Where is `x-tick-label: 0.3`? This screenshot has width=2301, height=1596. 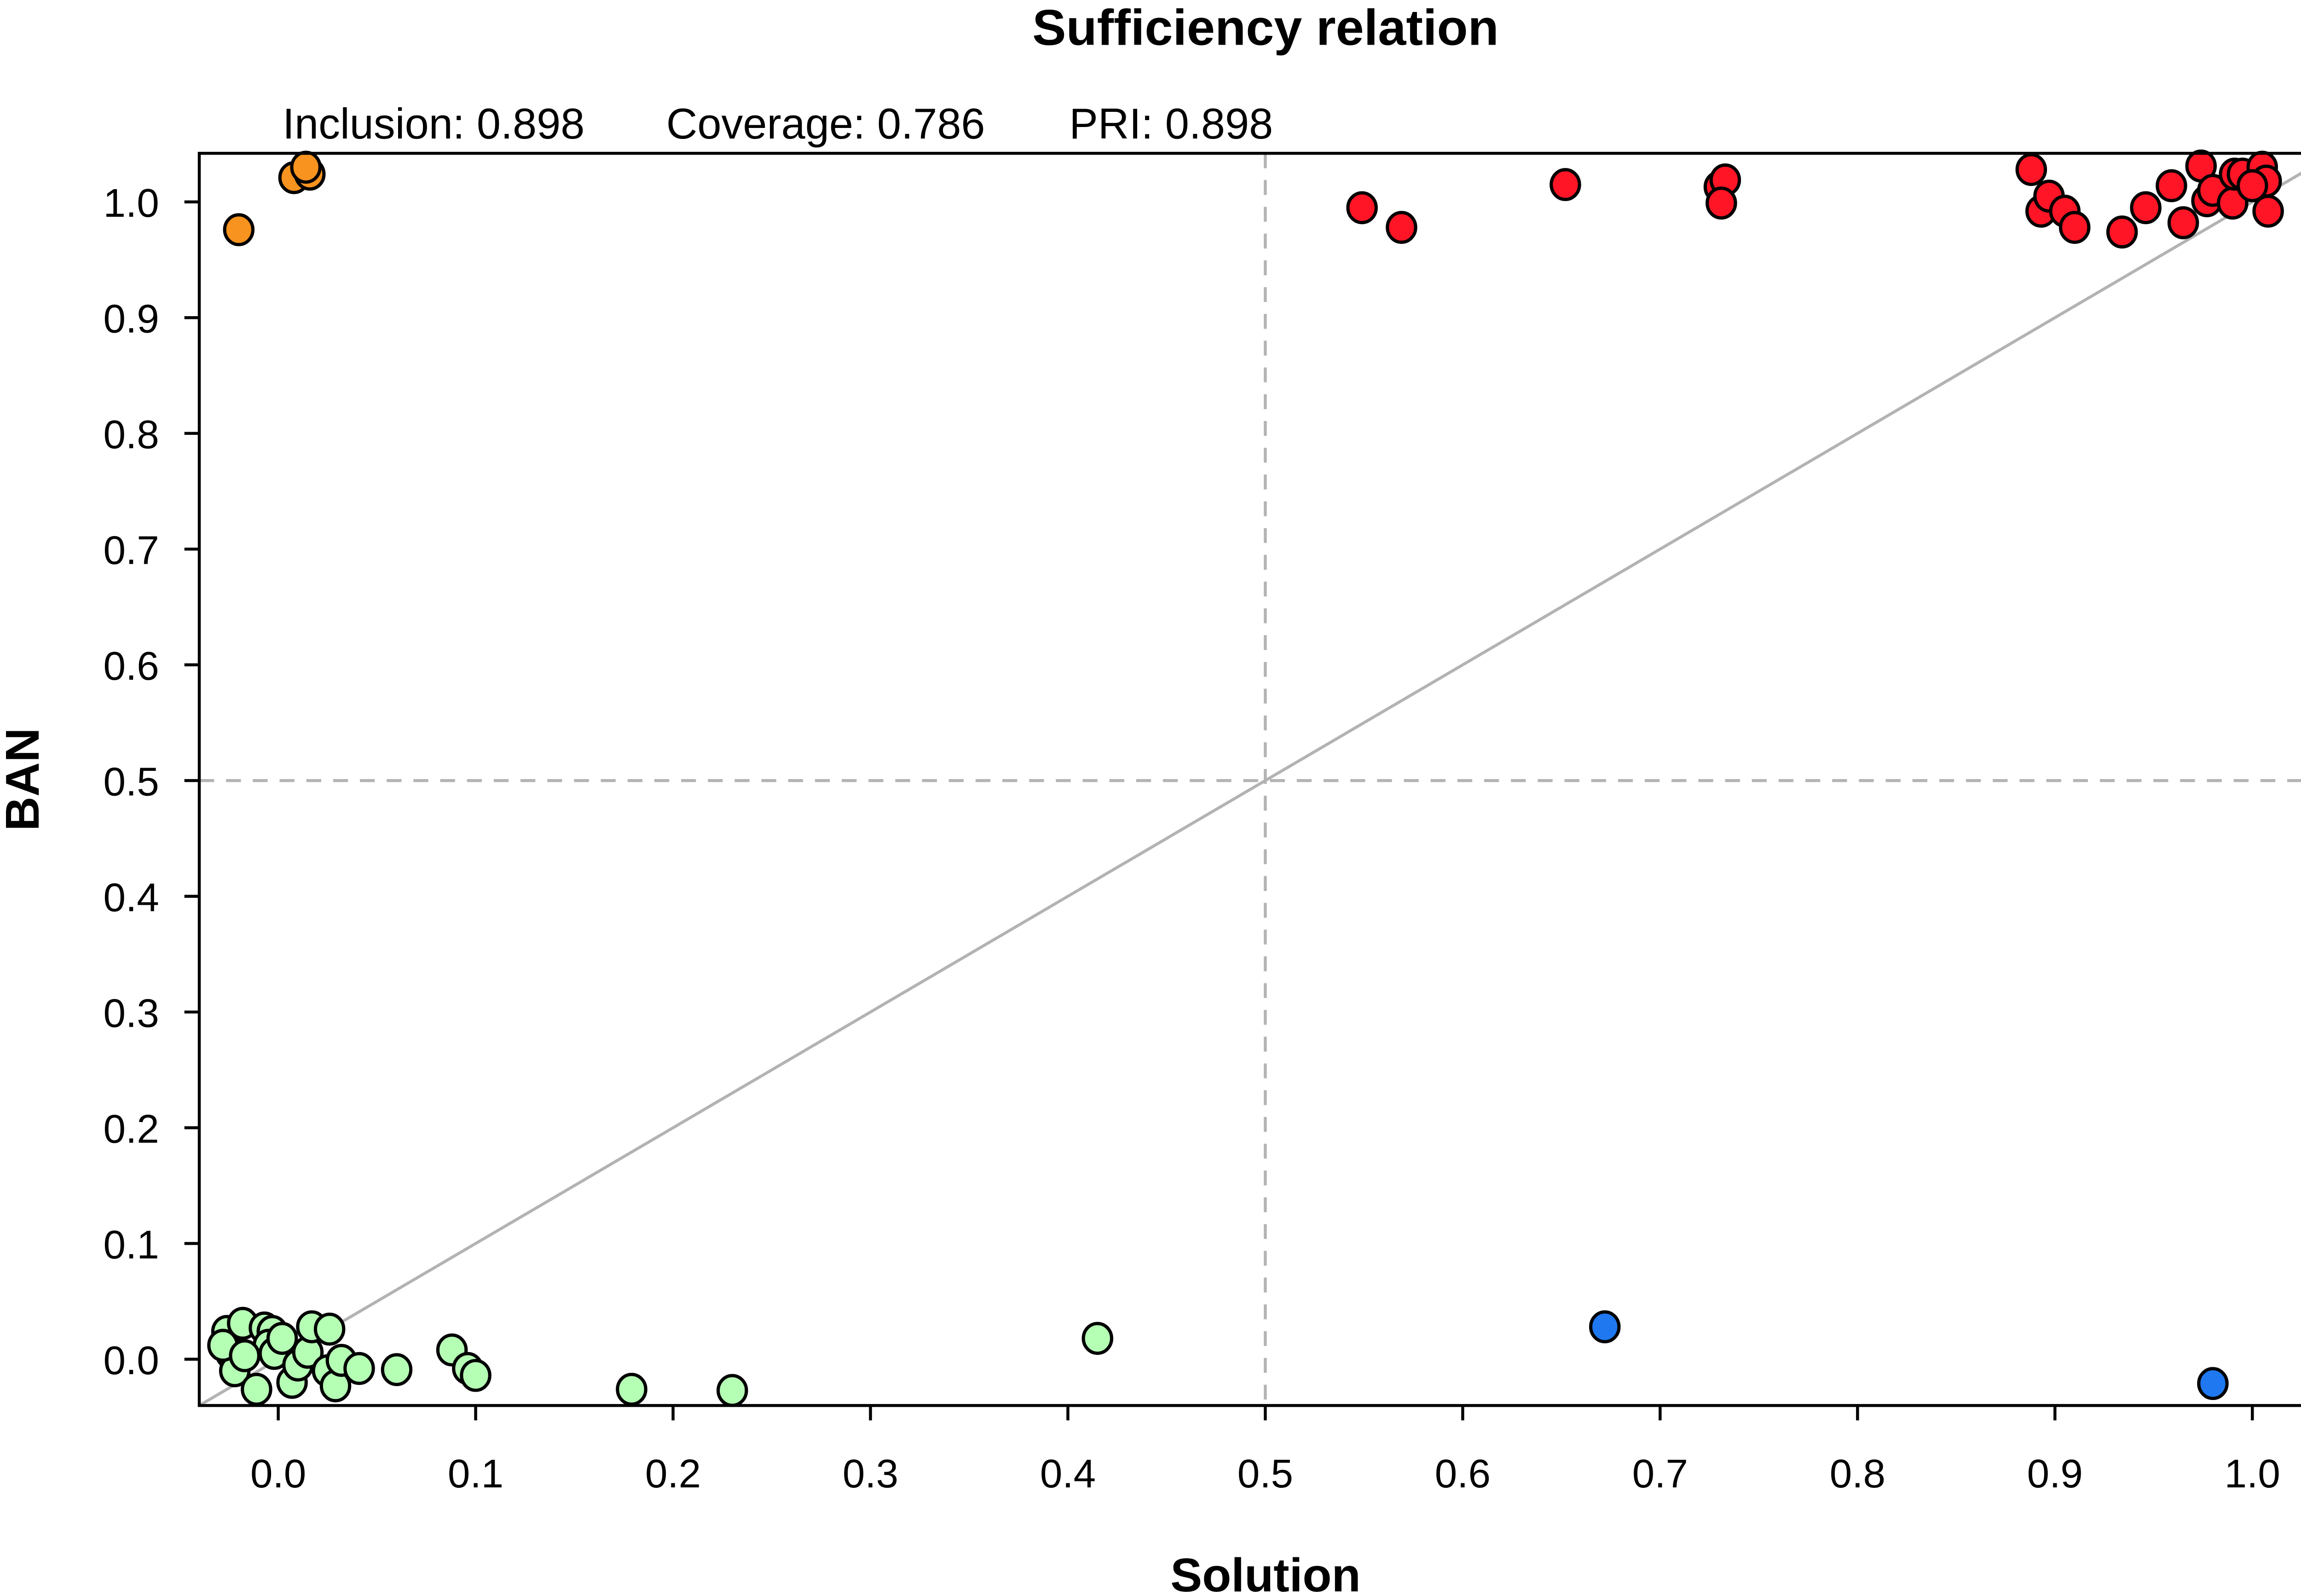
x-tick-label: 0.3 is located at coordinates (870, 1474).